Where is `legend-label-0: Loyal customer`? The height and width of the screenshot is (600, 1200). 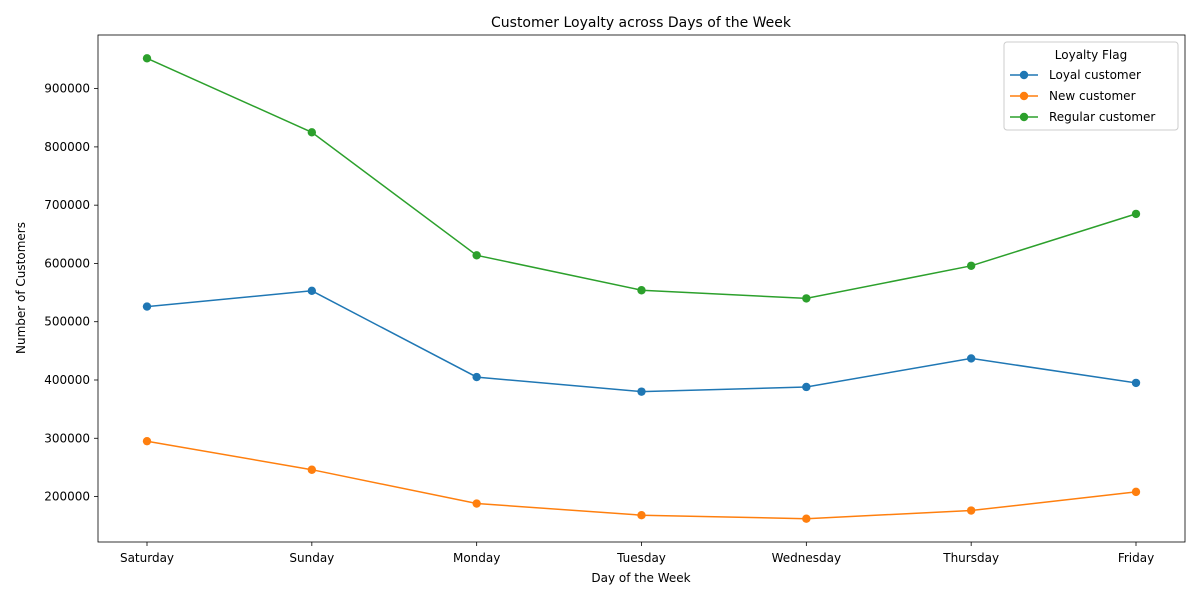
legend-label-0: Loyal customer is located at coordinates (1095, 75).